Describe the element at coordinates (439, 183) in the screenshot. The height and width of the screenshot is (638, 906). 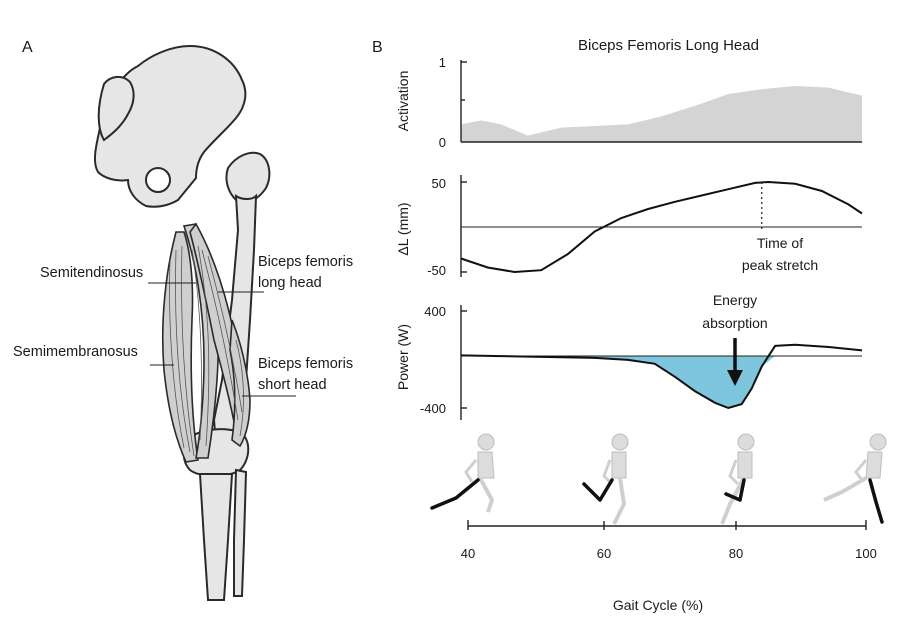
I see `length-tick-label-50: 50` at that location.